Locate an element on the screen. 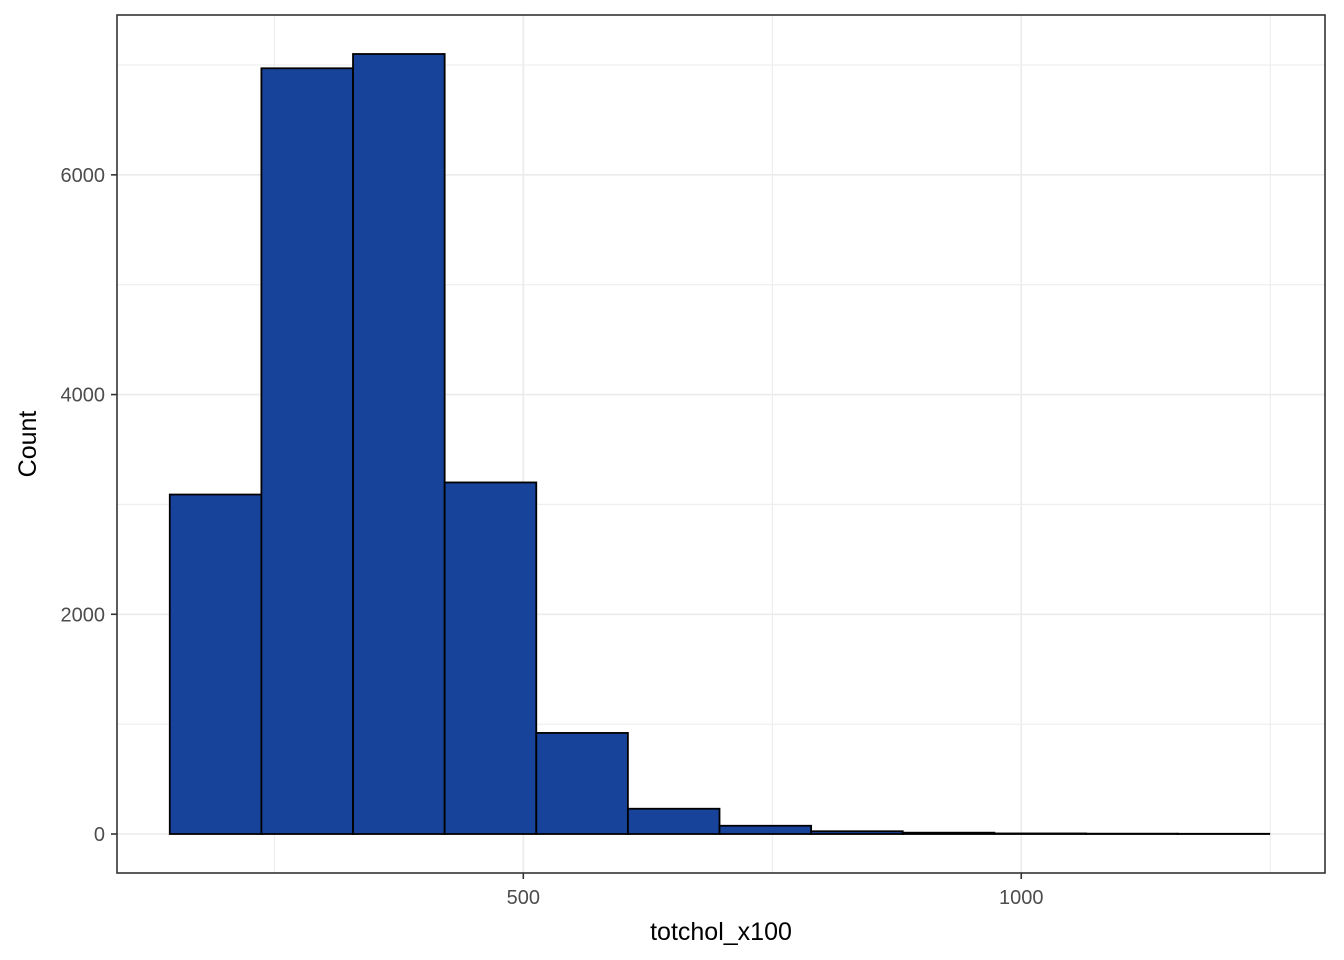  y-tick-label: 2000 is located at coordinates (83, 615).